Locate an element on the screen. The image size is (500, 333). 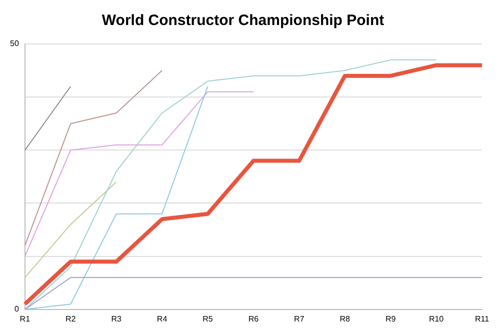
x-tick-label: R11 is located at coordinates (482, 319).